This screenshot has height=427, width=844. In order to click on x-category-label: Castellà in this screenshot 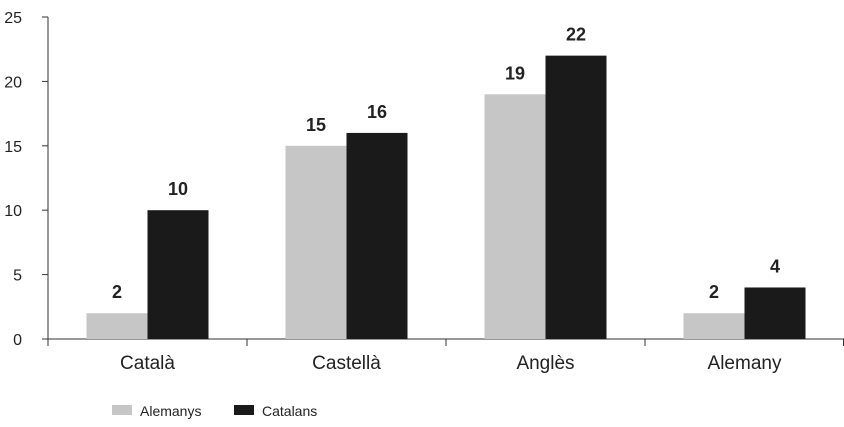, I will do `click(346, 363)`.